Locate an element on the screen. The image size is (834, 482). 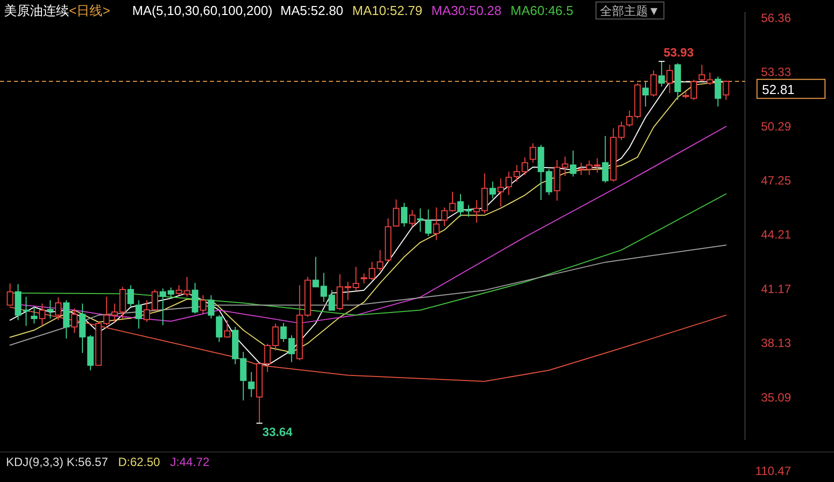
text: MA5:52.80 is located at coordinates (312, 10).